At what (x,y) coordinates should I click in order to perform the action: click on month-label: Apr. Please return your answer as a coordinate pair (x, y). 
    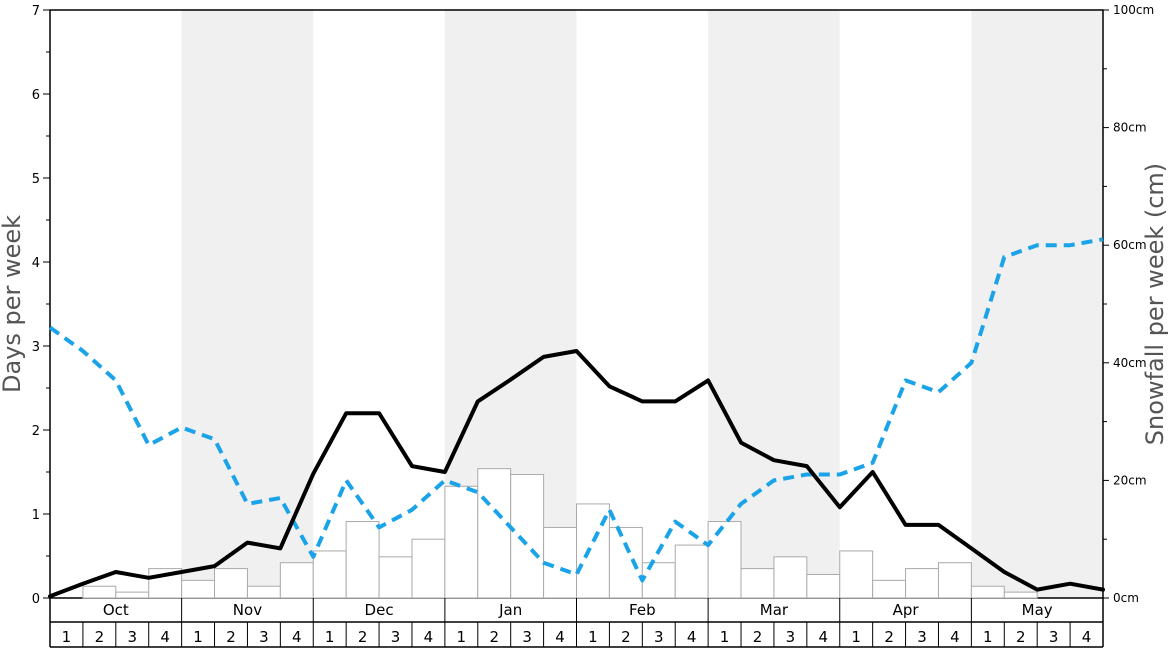
    Looking at the image, I should click on (906, 610).